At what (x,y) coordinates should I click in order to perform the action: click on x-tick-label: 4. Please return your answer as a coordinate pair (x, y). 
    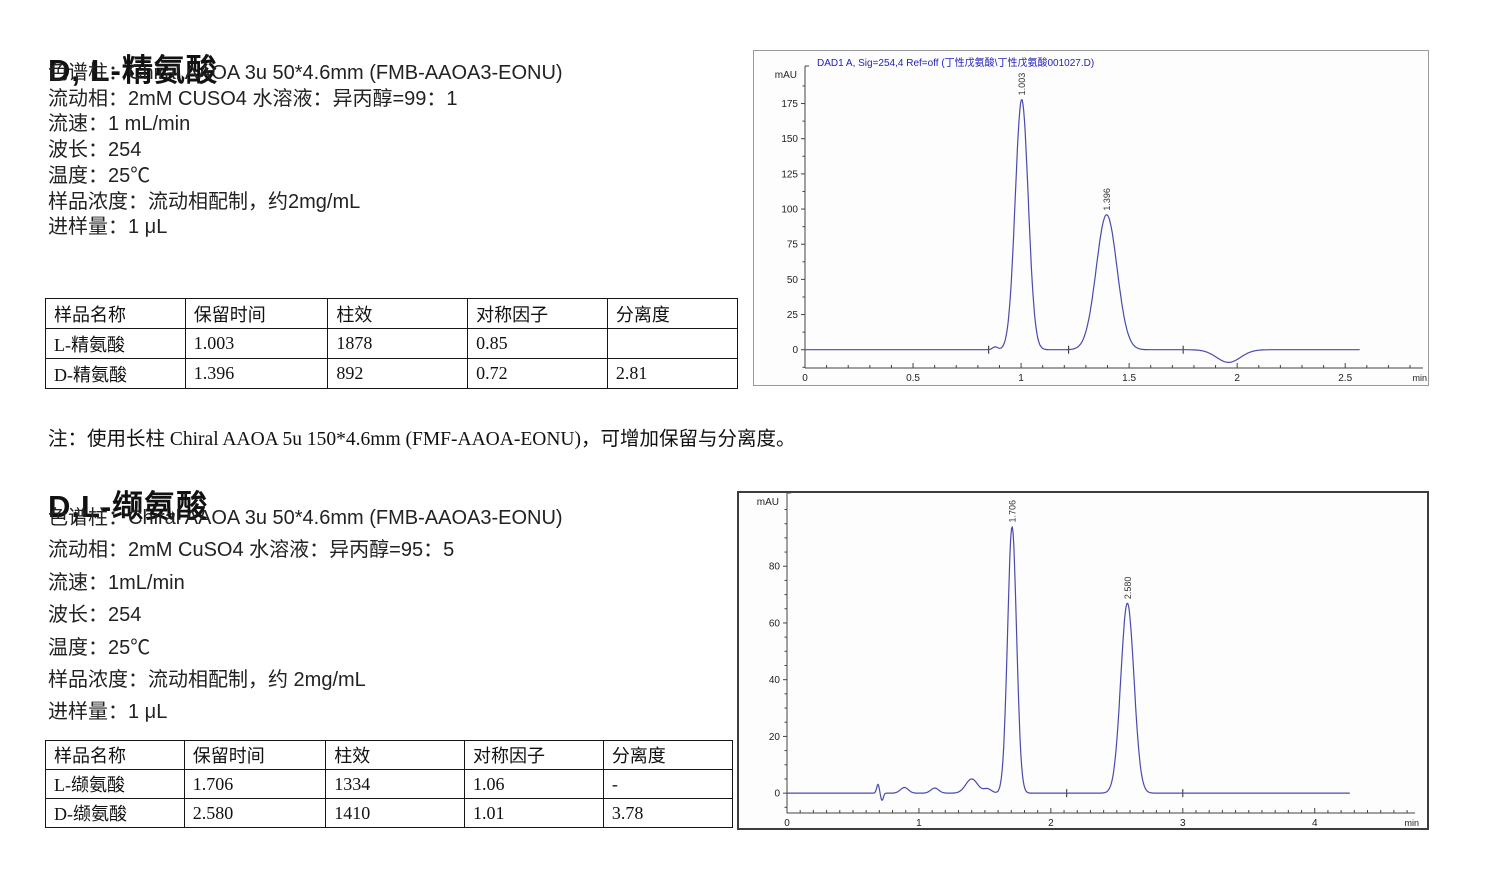
    Looking at the image, I should click on (1315, 823).